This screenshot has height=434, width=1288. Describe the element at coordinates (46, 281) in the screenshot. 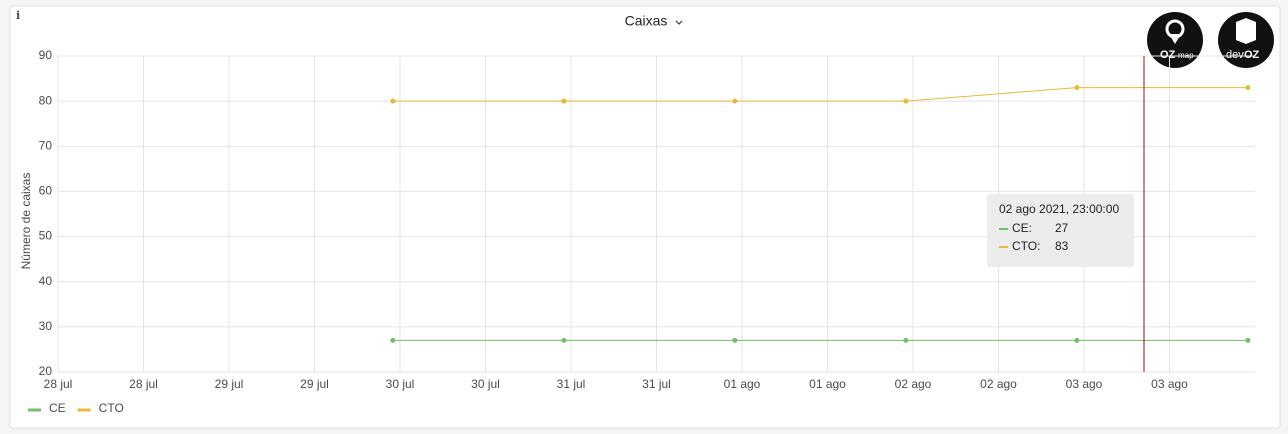

I see `y-tick-label: 40` at that location.